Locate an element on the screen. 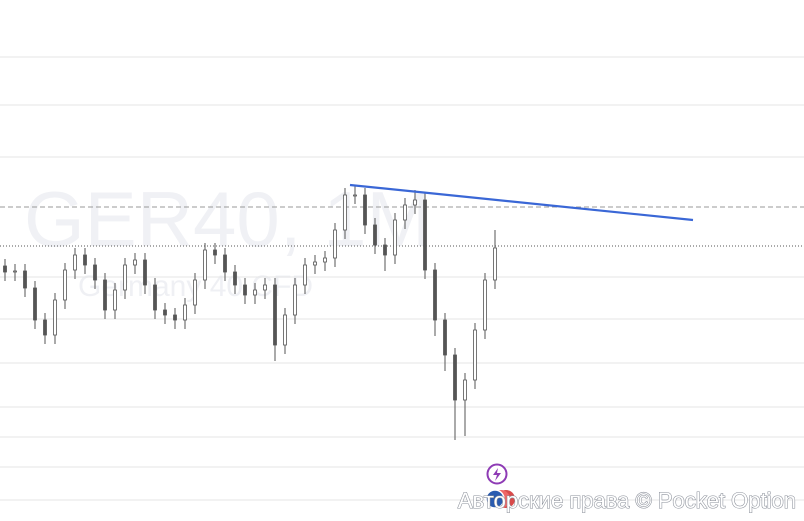 This screenshot has width=804, height=521. flash-symbol is located at coordinates (497, 474).